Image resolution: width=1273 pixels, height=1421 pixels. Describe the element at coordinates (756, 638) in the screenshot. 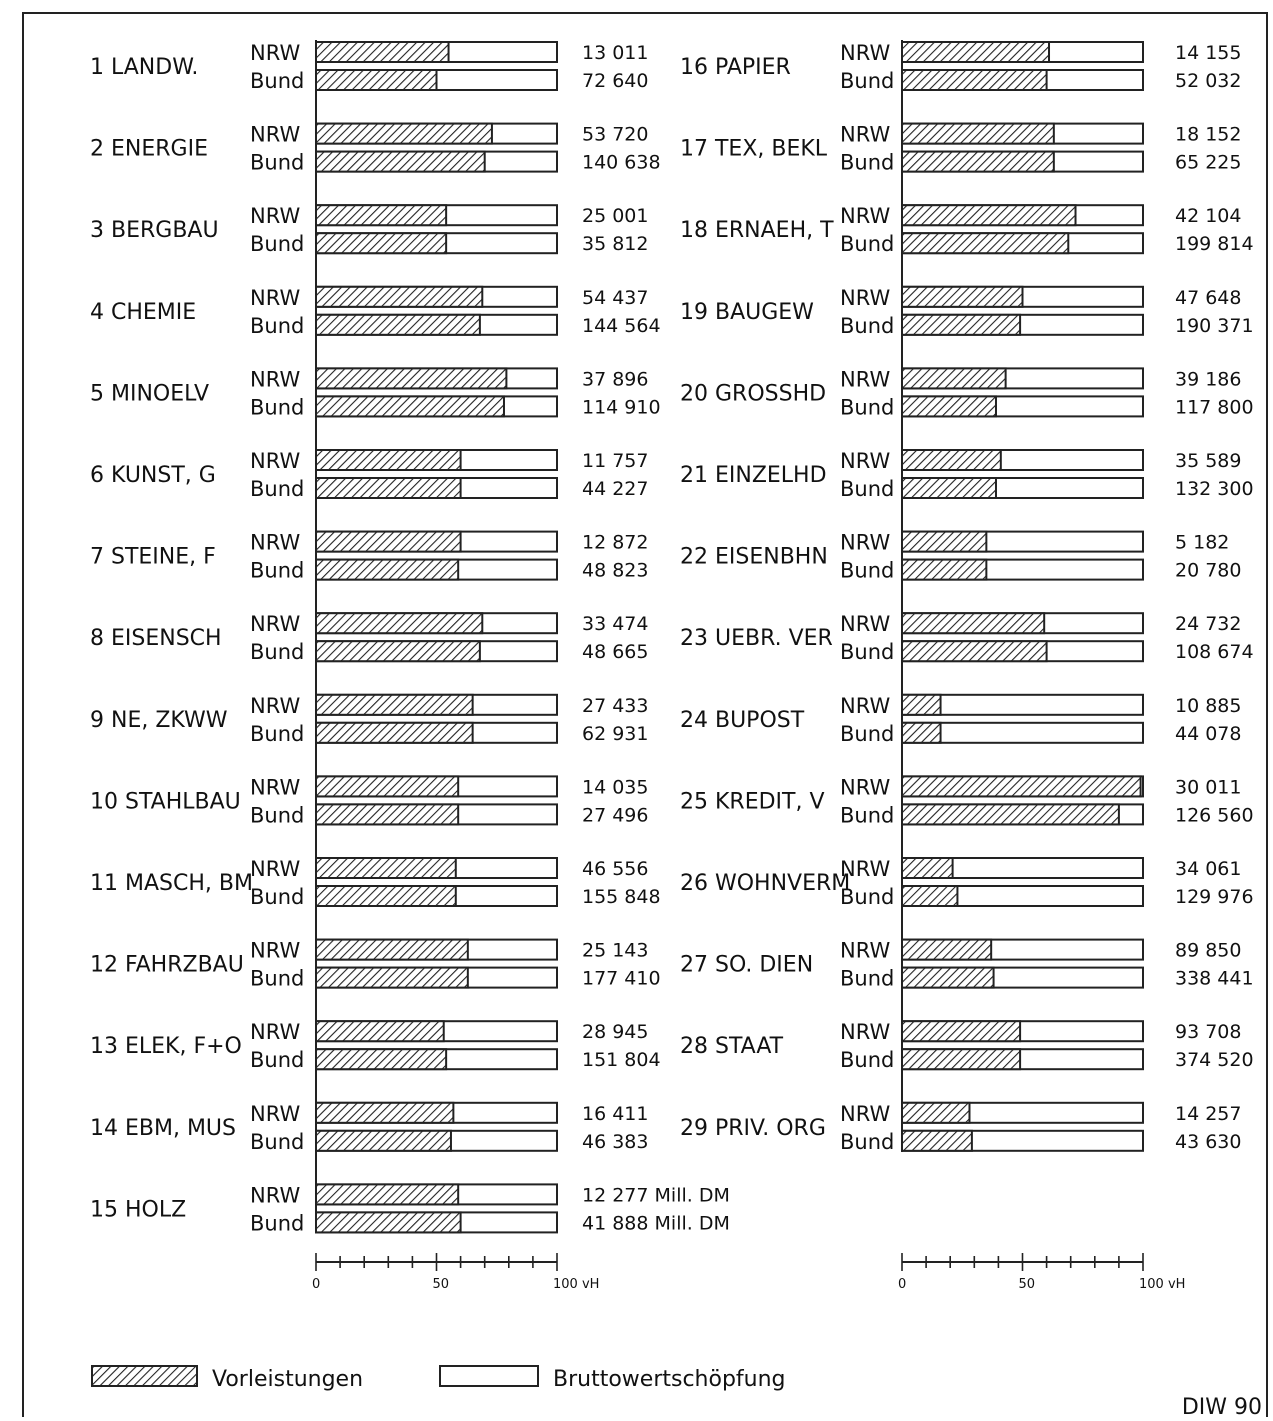

I see `sector-label: 23 UEBR. VER` at that location.